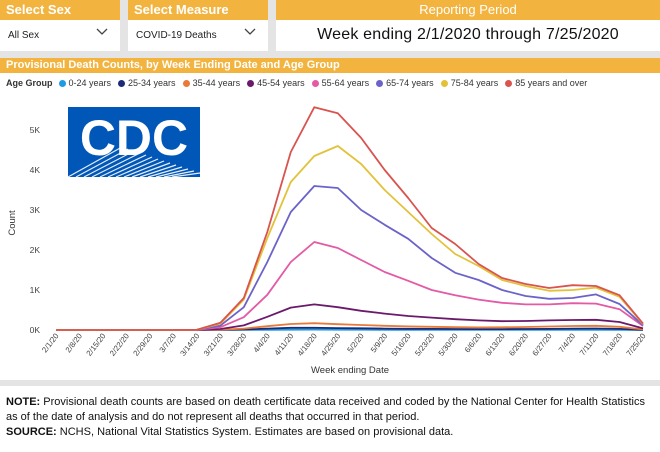  I want to click on legend-item: 85 years and over, so click(546, 83).